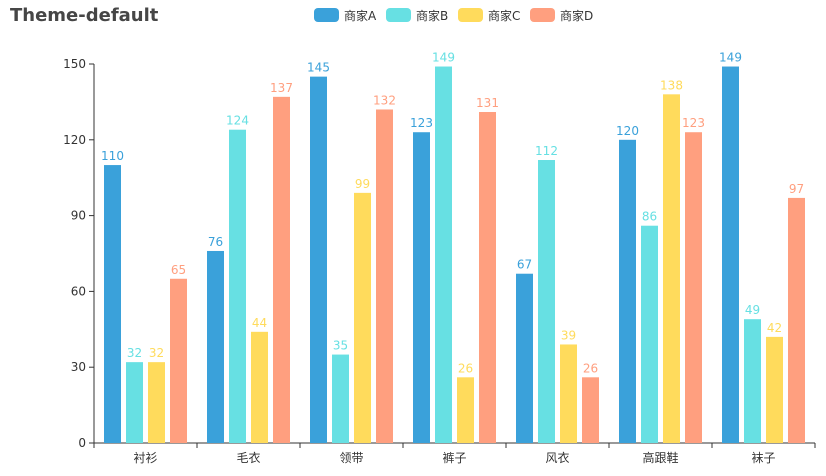 Image resolution: width=826 pixels, height=476 pixels. I want to click on y-tick-label: 150, so click(74, 64).